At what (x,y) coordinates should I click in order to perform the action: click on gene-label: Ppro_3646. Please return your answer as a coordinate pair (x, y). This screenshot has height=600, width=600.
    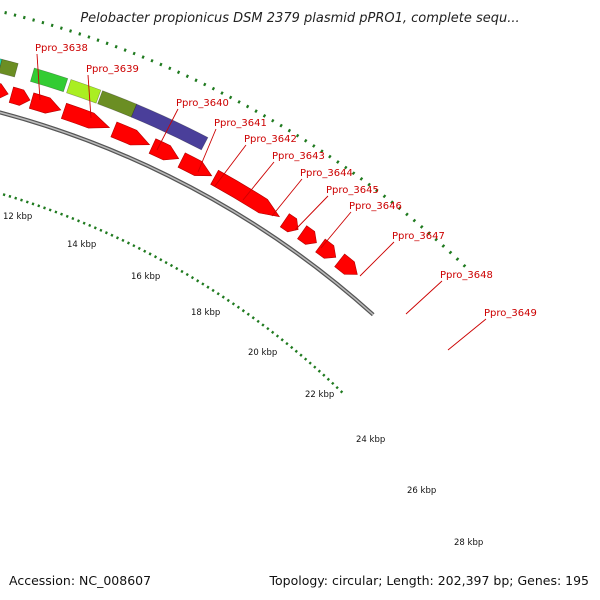
    Looking at the image, I should click on (361, 225).